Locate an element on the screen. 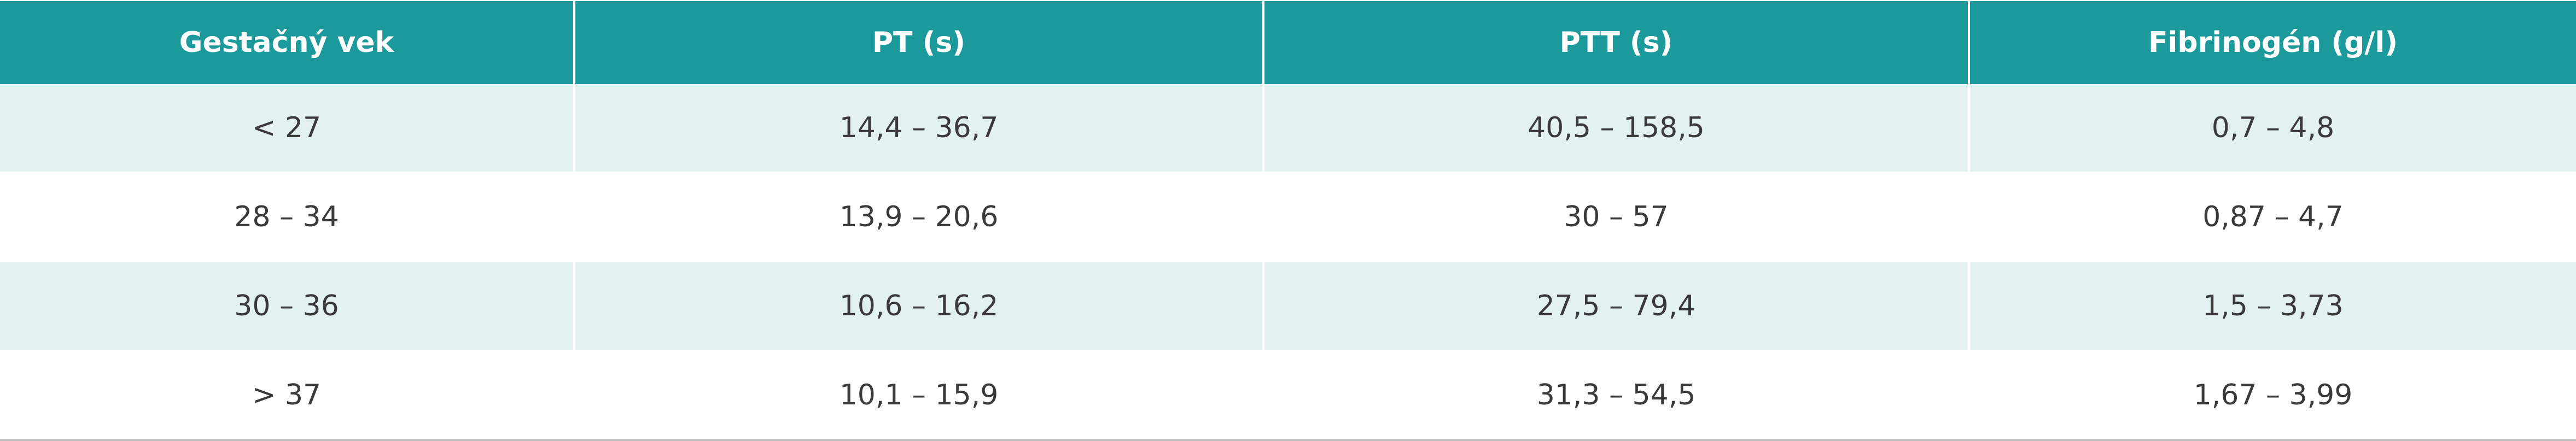  table-cell: > 37 is located at coordinates (287, 395).